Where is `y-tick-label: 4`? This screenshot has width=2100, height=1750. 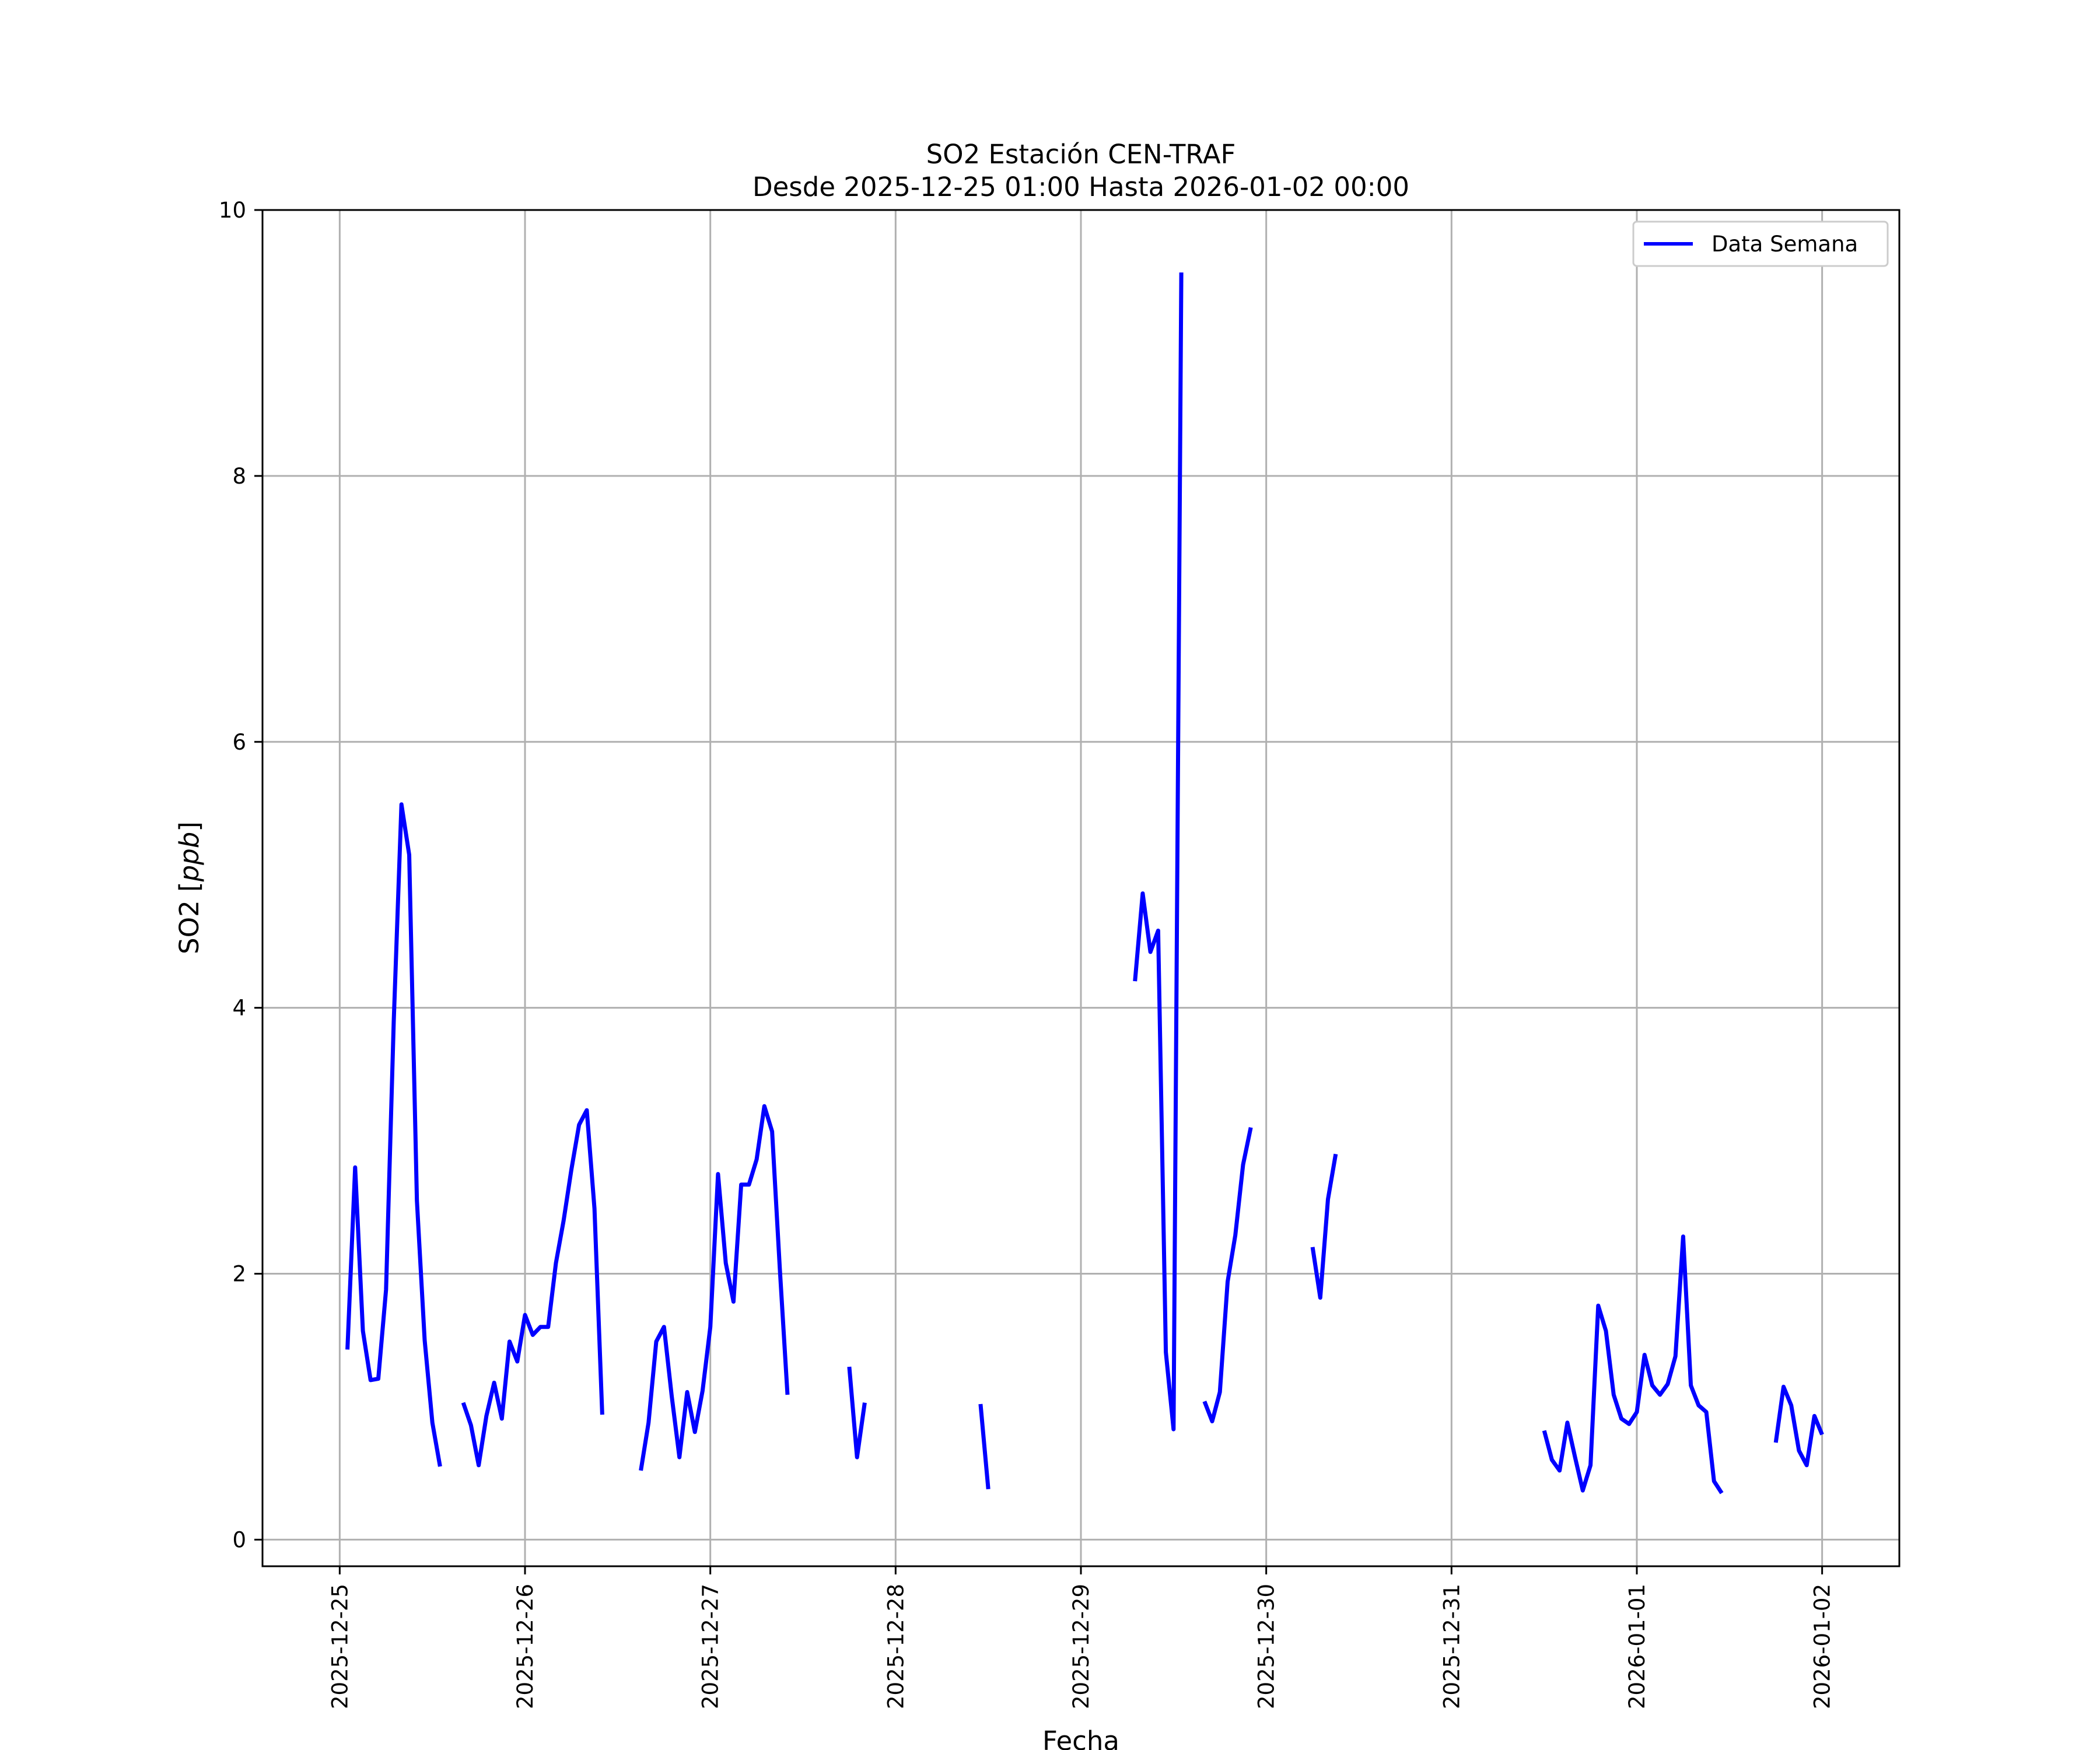 y-tick-label: 4 is located at coordinates (239, 1008).